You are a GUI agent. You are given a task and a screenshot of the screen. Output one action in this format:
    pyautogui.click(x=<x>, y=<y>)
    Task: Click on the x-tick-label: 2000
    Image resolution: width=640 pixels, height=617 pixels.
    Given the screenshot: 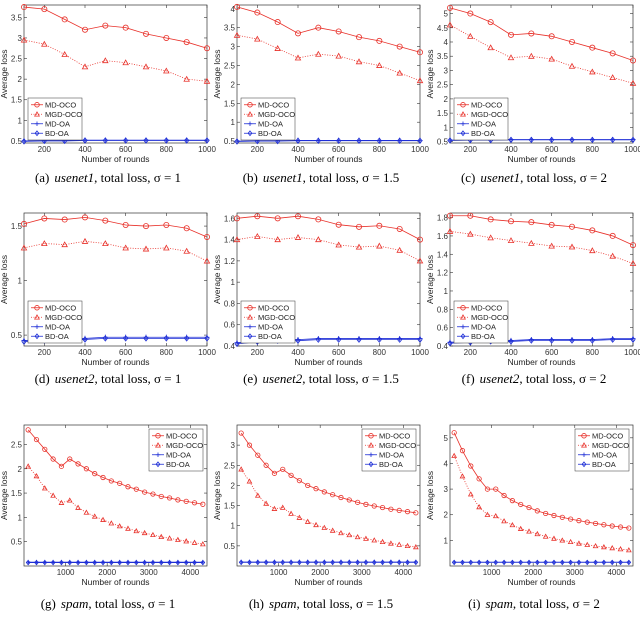 What is the action you would take?
    pyautogui.click(x=533, y=572)
    